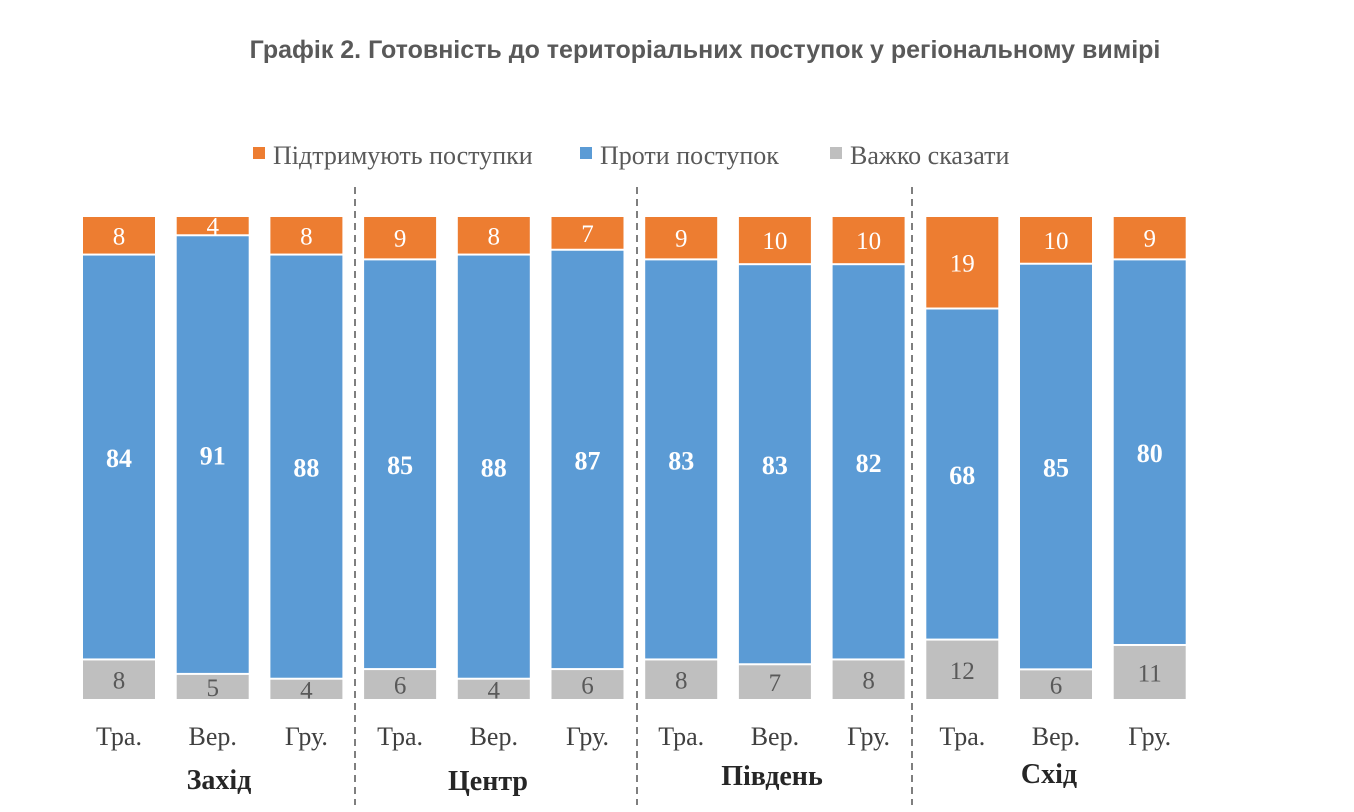 This screenshot has width=1354, height=812. Describe the element at coordinates (488, 781) in the screenshot. I see `group-label: Центр` at that location.